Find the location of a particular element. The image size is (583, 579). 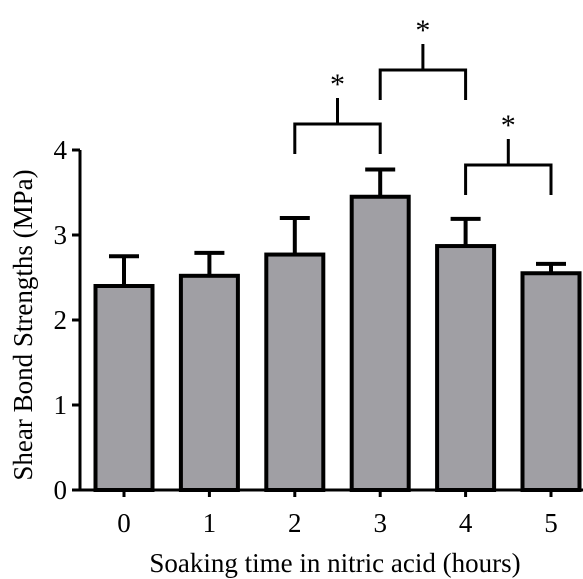

significance-layer: * * * is located at coordinates (423, 104).